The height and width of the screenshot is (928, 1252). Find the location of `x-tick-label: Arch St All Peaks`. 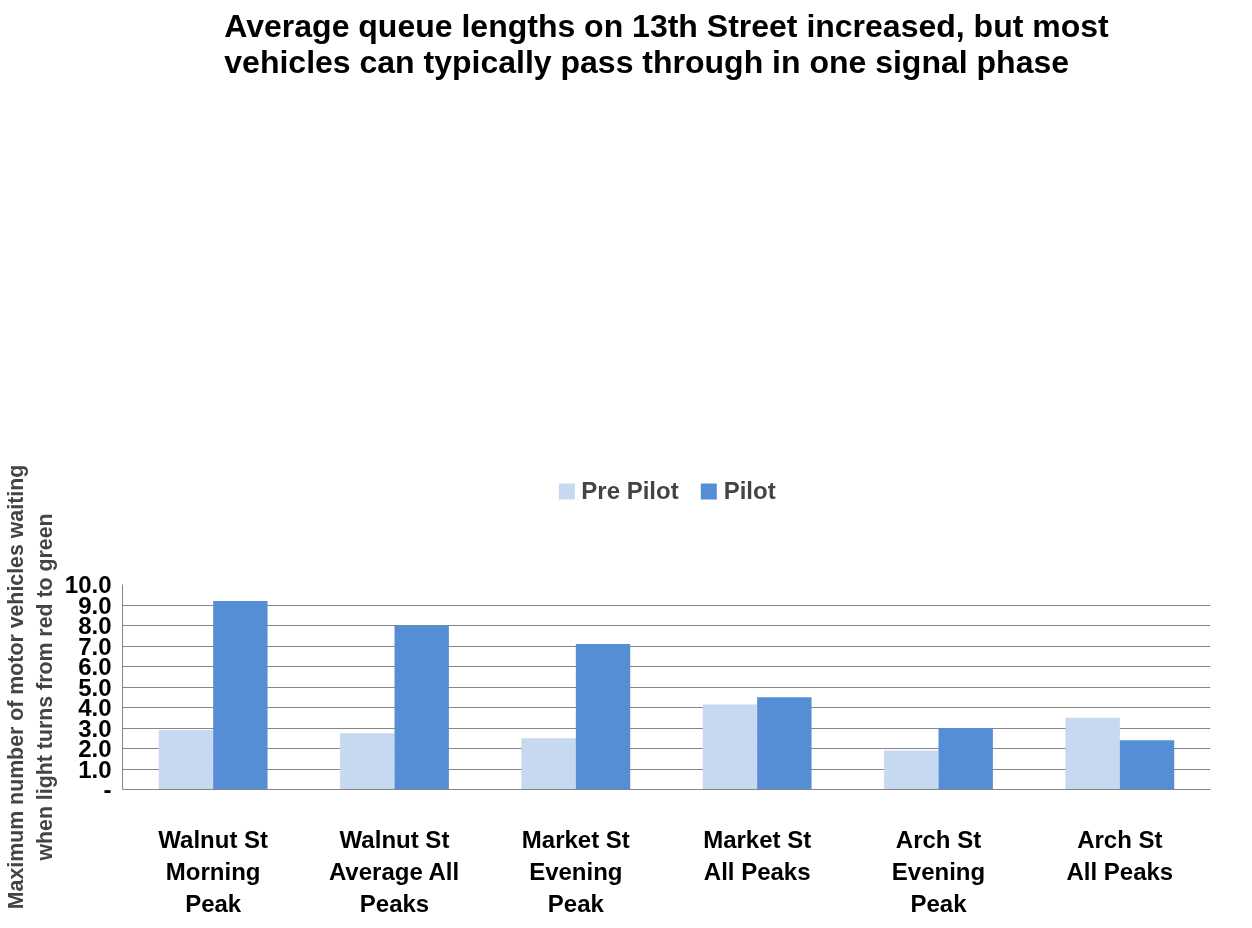

x-tick-label: Arch St All Peaks is located at coordinates (1120, 855).